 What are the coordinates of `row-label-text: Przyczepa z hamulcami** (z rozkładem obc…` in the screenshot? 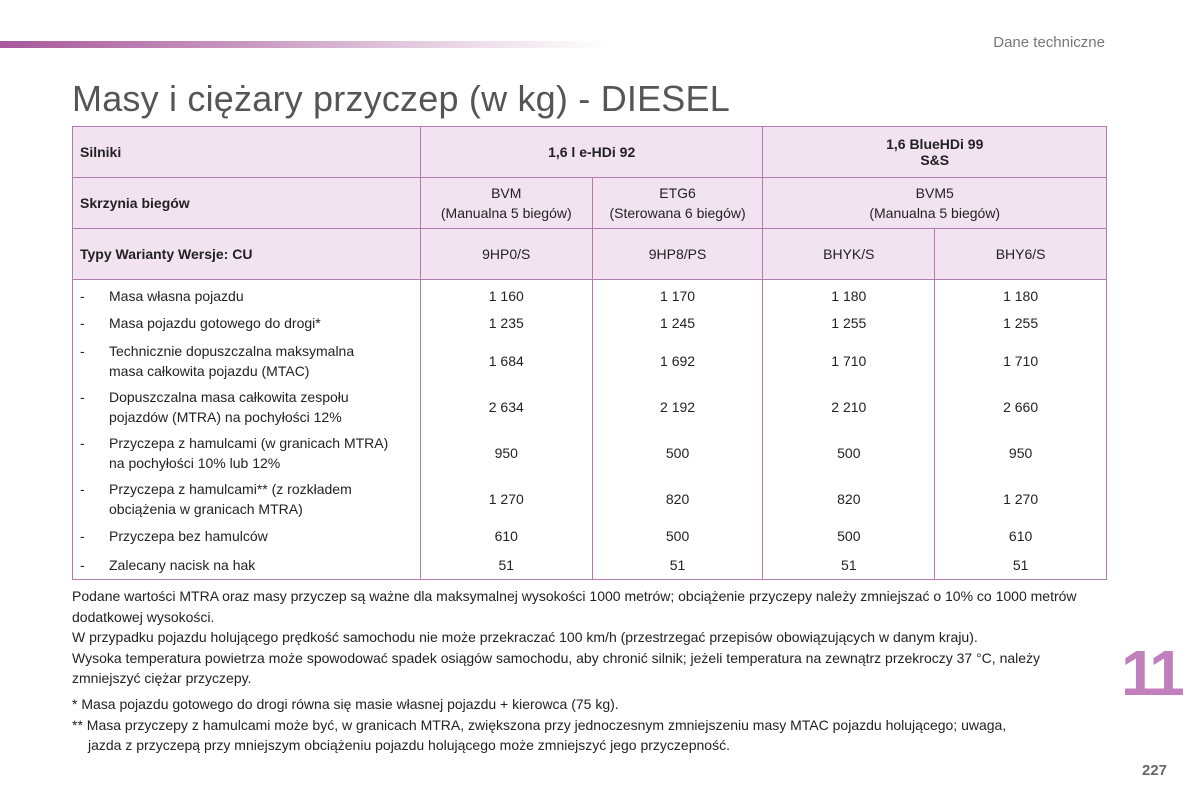 It's located at (230, 498).